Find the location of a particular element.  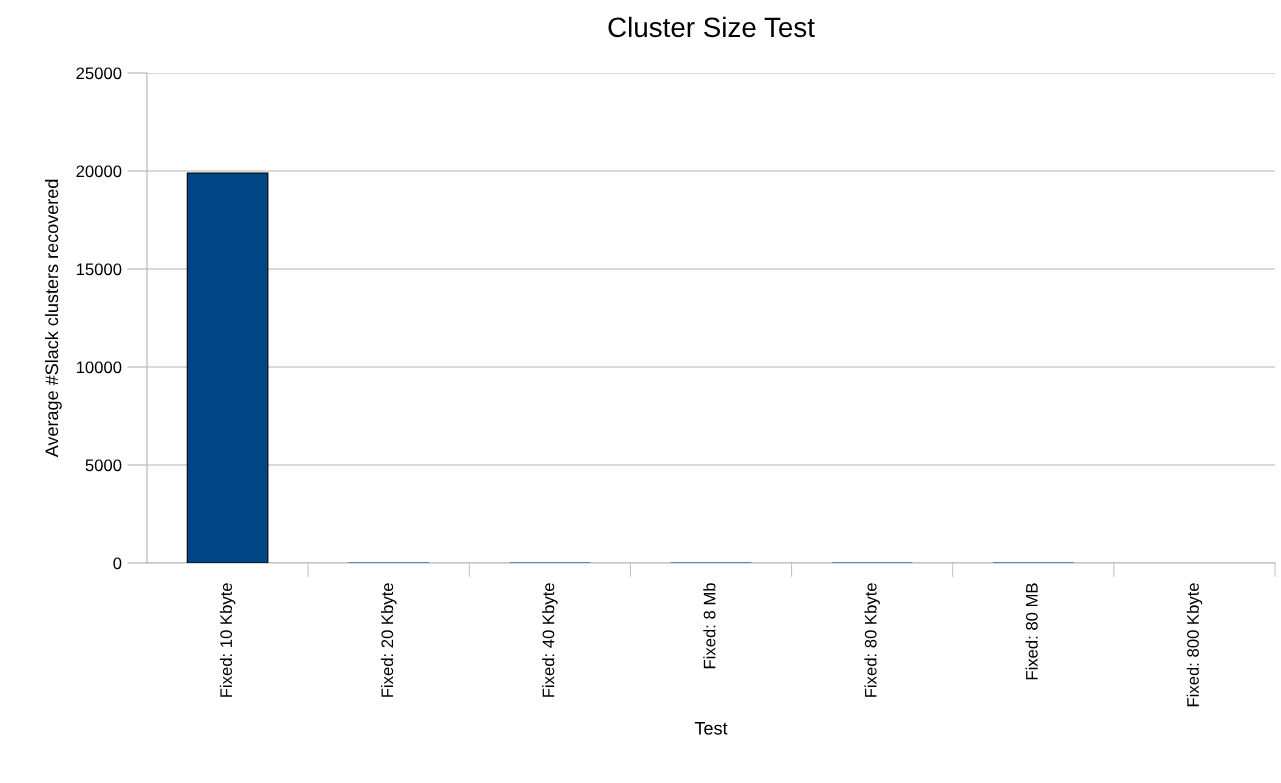

x-tick-label: Fixed: 8 Mb is located at coordinates (709, 626).